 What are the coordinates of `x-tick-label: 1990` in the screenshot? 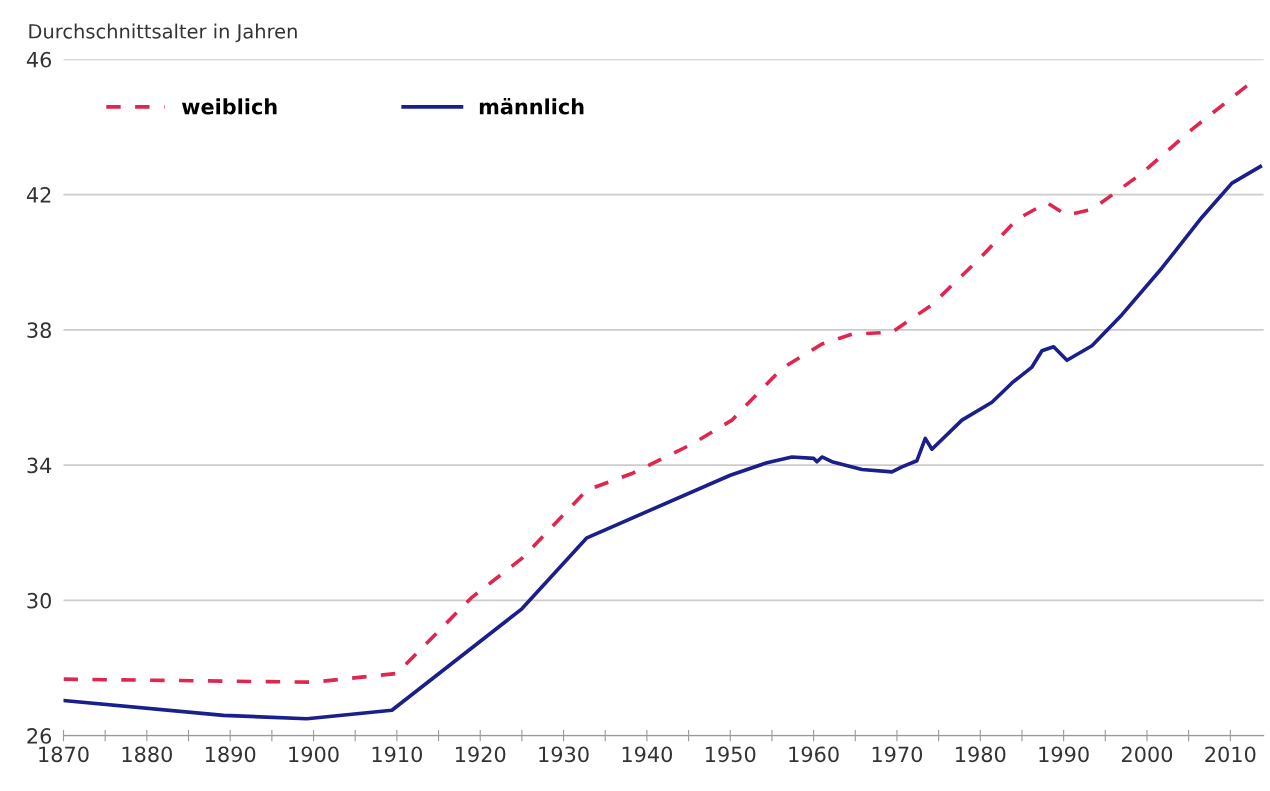 It's located at (1064, 754).